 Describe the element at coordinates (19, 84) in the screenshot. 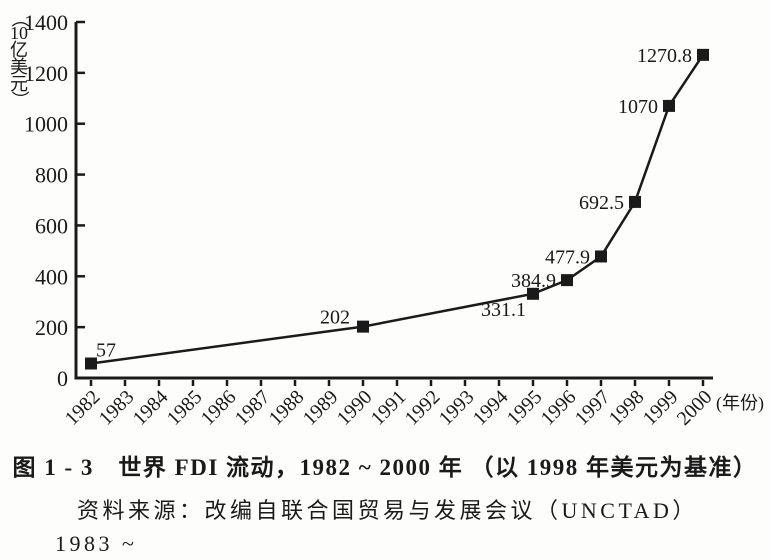

I see `y-unit-text: 元` at that location.